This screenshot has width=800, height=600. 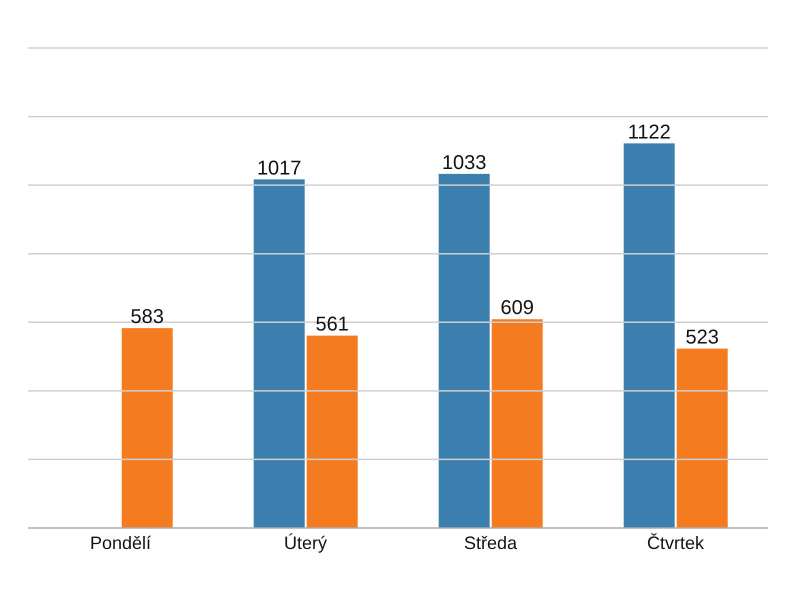 What do you see at coordinates (517, 308) in the screenshot?
I see `data-label: 609` at bounding box center [517, 308].